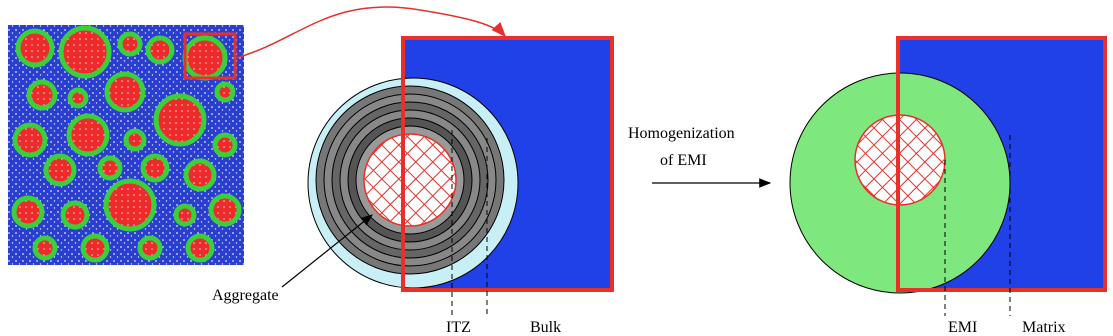 This screenshot has width=1113, height=336. Describe the element at coordinates (1044, 327) in the screenshot. I see `matrix-label: Matrix` at that location.